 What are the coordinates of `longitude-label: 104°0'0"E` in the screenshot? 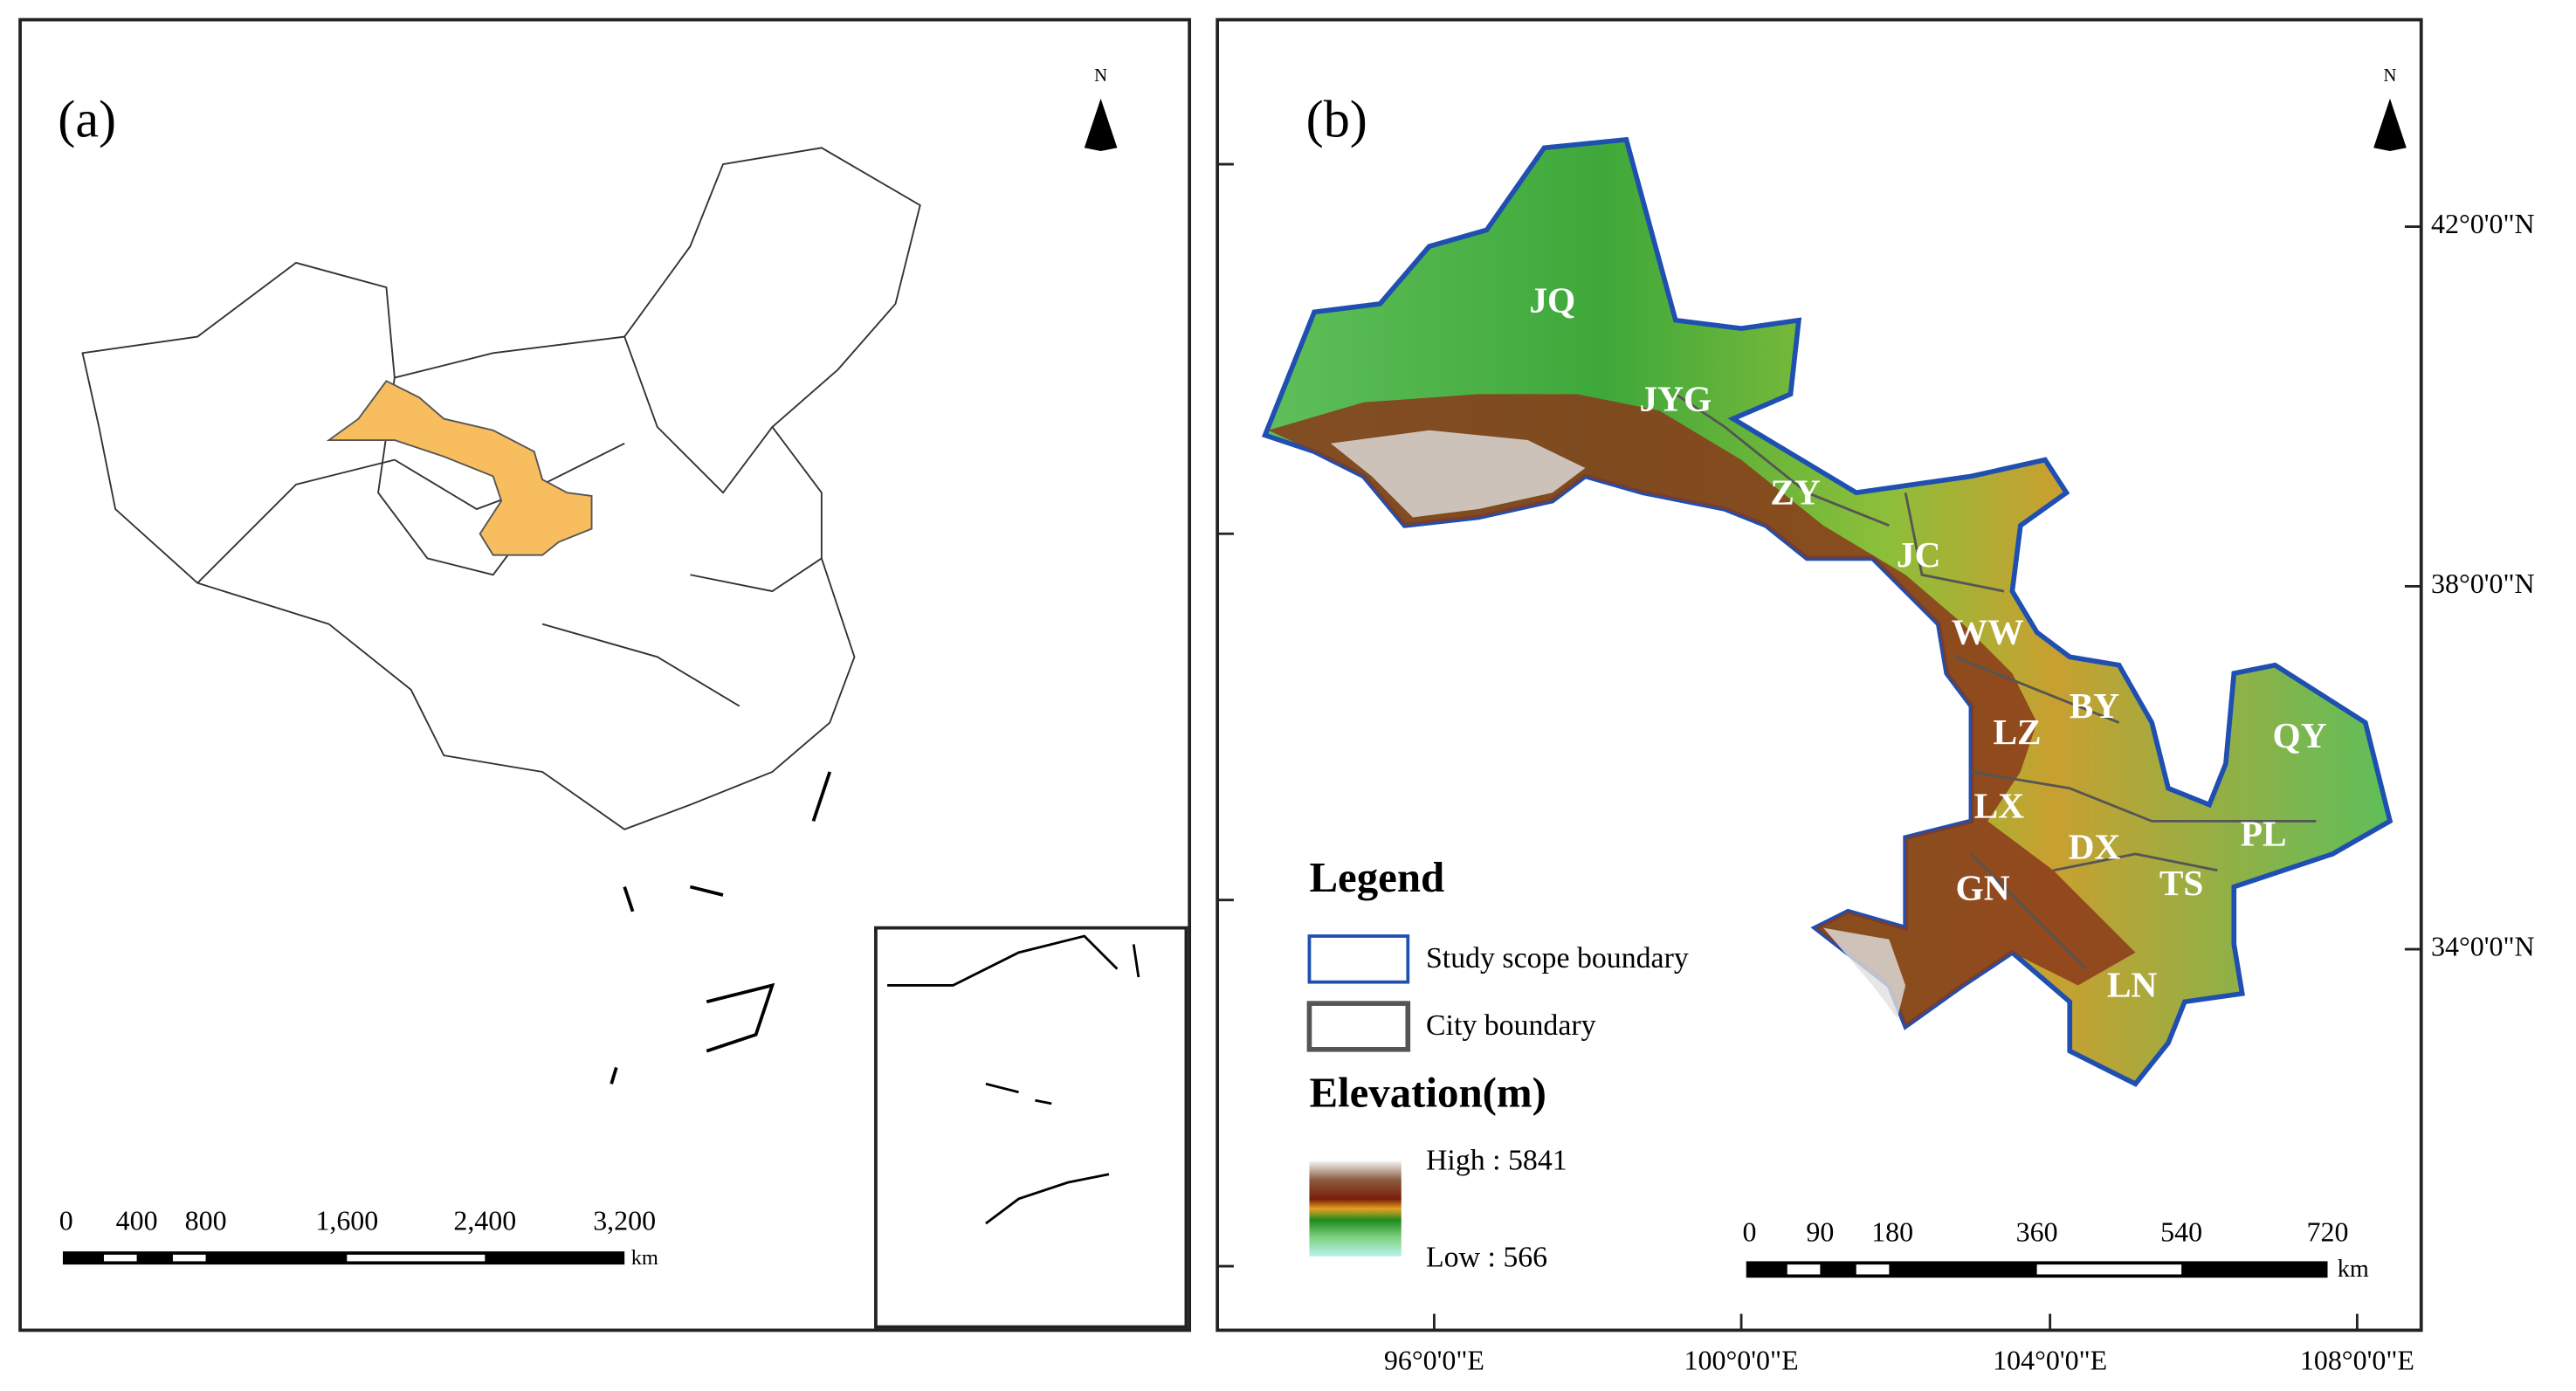 It's located at (2050, 1360).